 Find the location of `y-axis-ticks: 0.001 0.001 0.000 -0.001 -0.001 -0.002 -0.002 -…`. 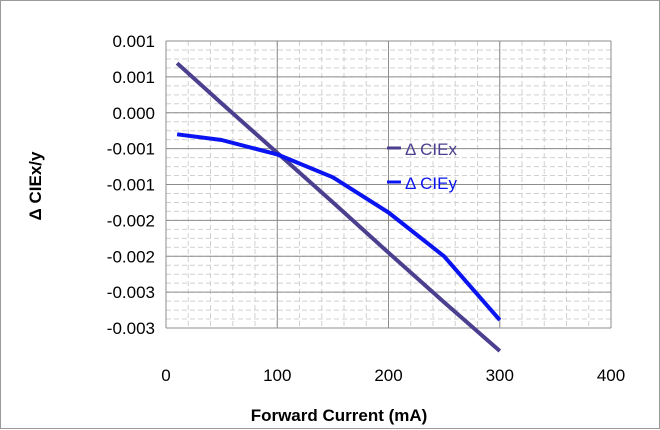

y-axis-ticks: 0.001 0.001 0.000 -0.001 -0.001 -0.002 -0.002 -… is located at coordinates (131, 185).